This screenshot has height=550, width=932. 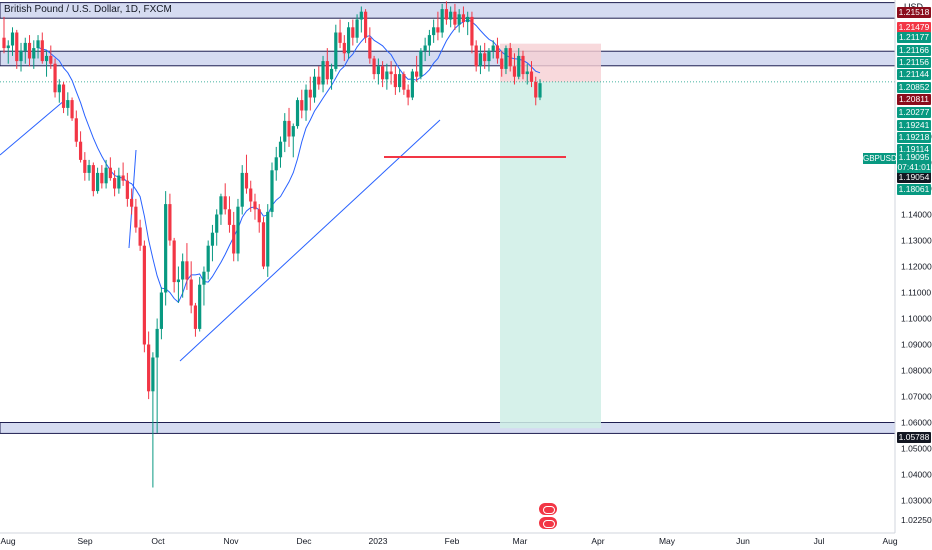 What do you see at coordinates (916, 215) in the screenshot?
I see `price-axis-tick: 1.14000` at bounding box center [916, 215].